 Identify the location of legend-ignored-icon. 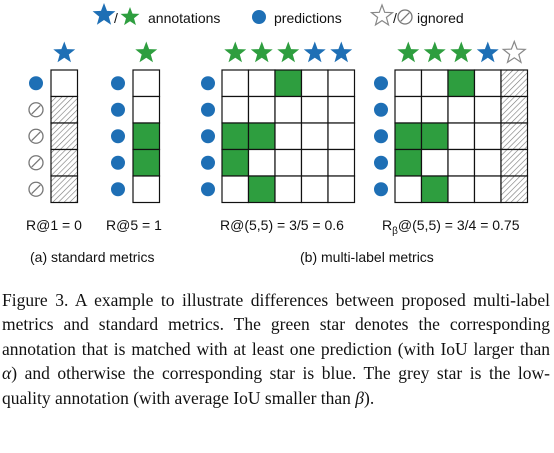
(405, 17).